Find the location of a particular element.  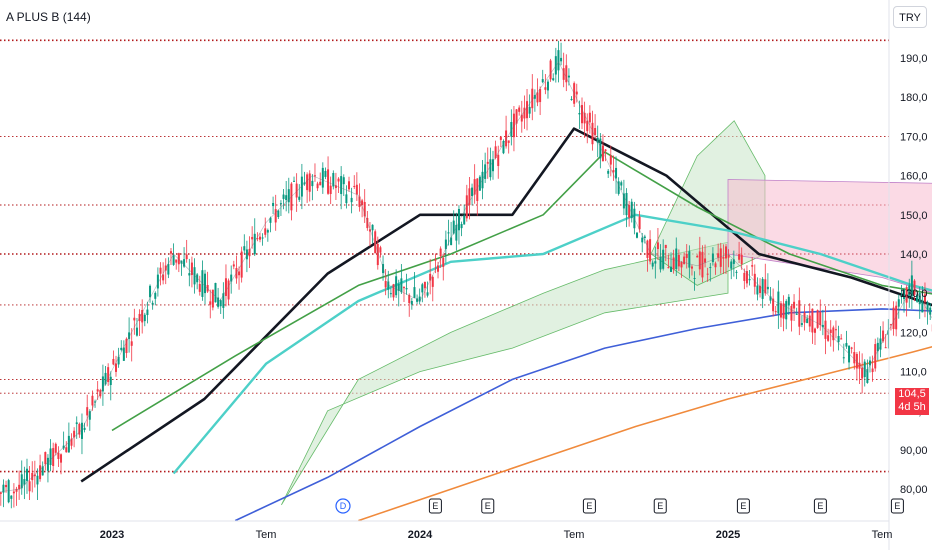

dividend-event: D is located at coordinates (343, 506).